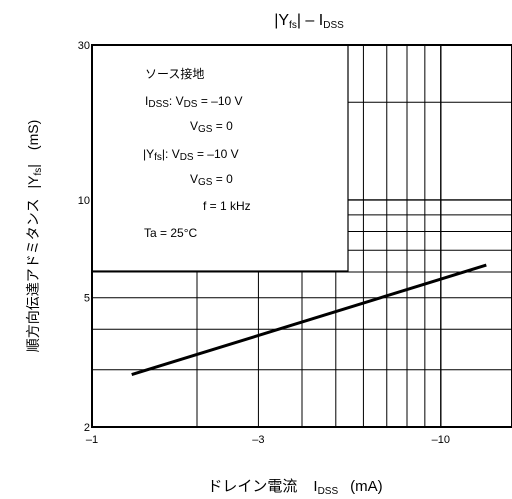 The height and width of the screenshot is (499, 512). What do you see at coordinates (227, 206) in the screenshot?
I see `cond-line5: f = 1 kHz` at bounding box center [227, 206].